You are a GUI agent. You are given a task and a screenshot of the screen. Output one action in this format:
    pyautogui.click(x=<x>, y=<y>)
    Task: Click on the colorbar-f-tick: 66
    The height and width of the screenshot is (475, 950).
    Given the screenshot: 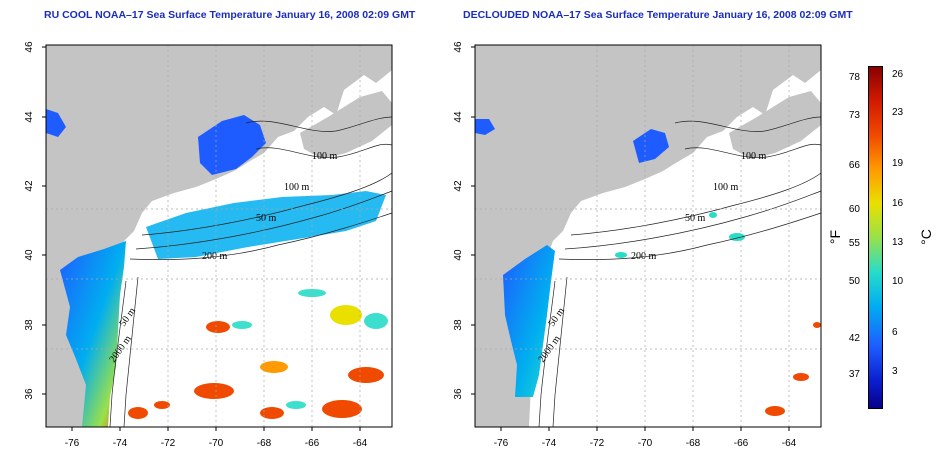 What is the action you would take?
    pyautogui.click(x=854, y=165)
    